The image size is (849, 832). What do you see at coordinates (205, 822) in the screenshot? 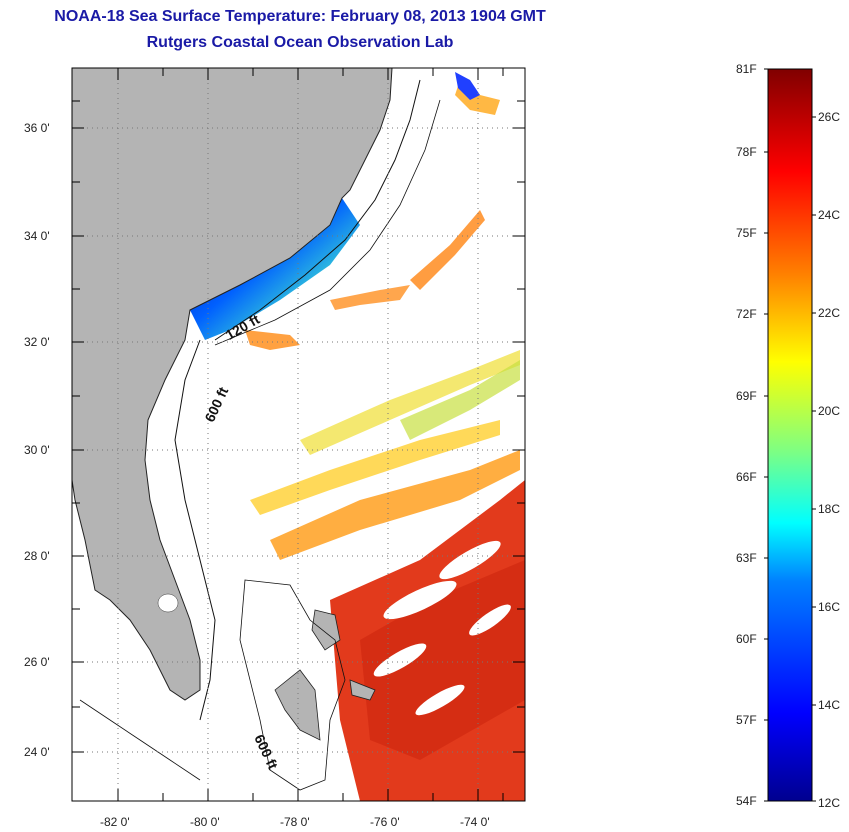
I see `lon-label: -80 0'` at bounding box center [205, 822].